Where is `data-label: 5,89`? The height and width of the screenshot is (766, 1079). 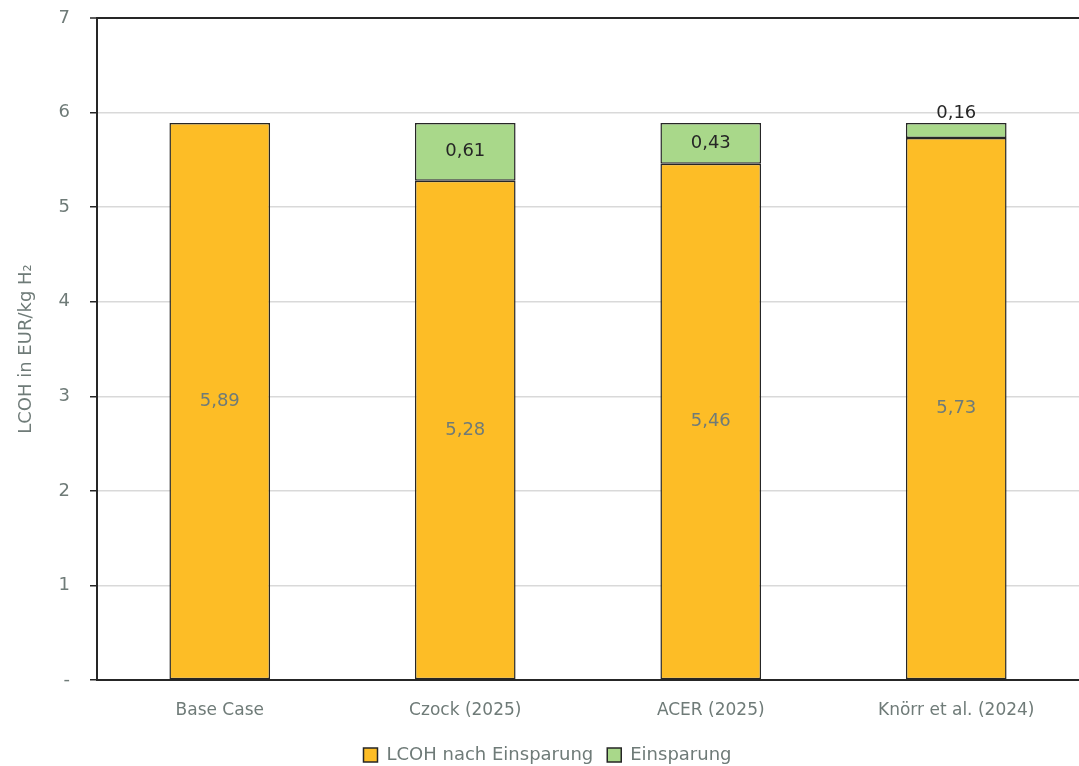 data-label: 5,89 is located at coordinates (219, 399).